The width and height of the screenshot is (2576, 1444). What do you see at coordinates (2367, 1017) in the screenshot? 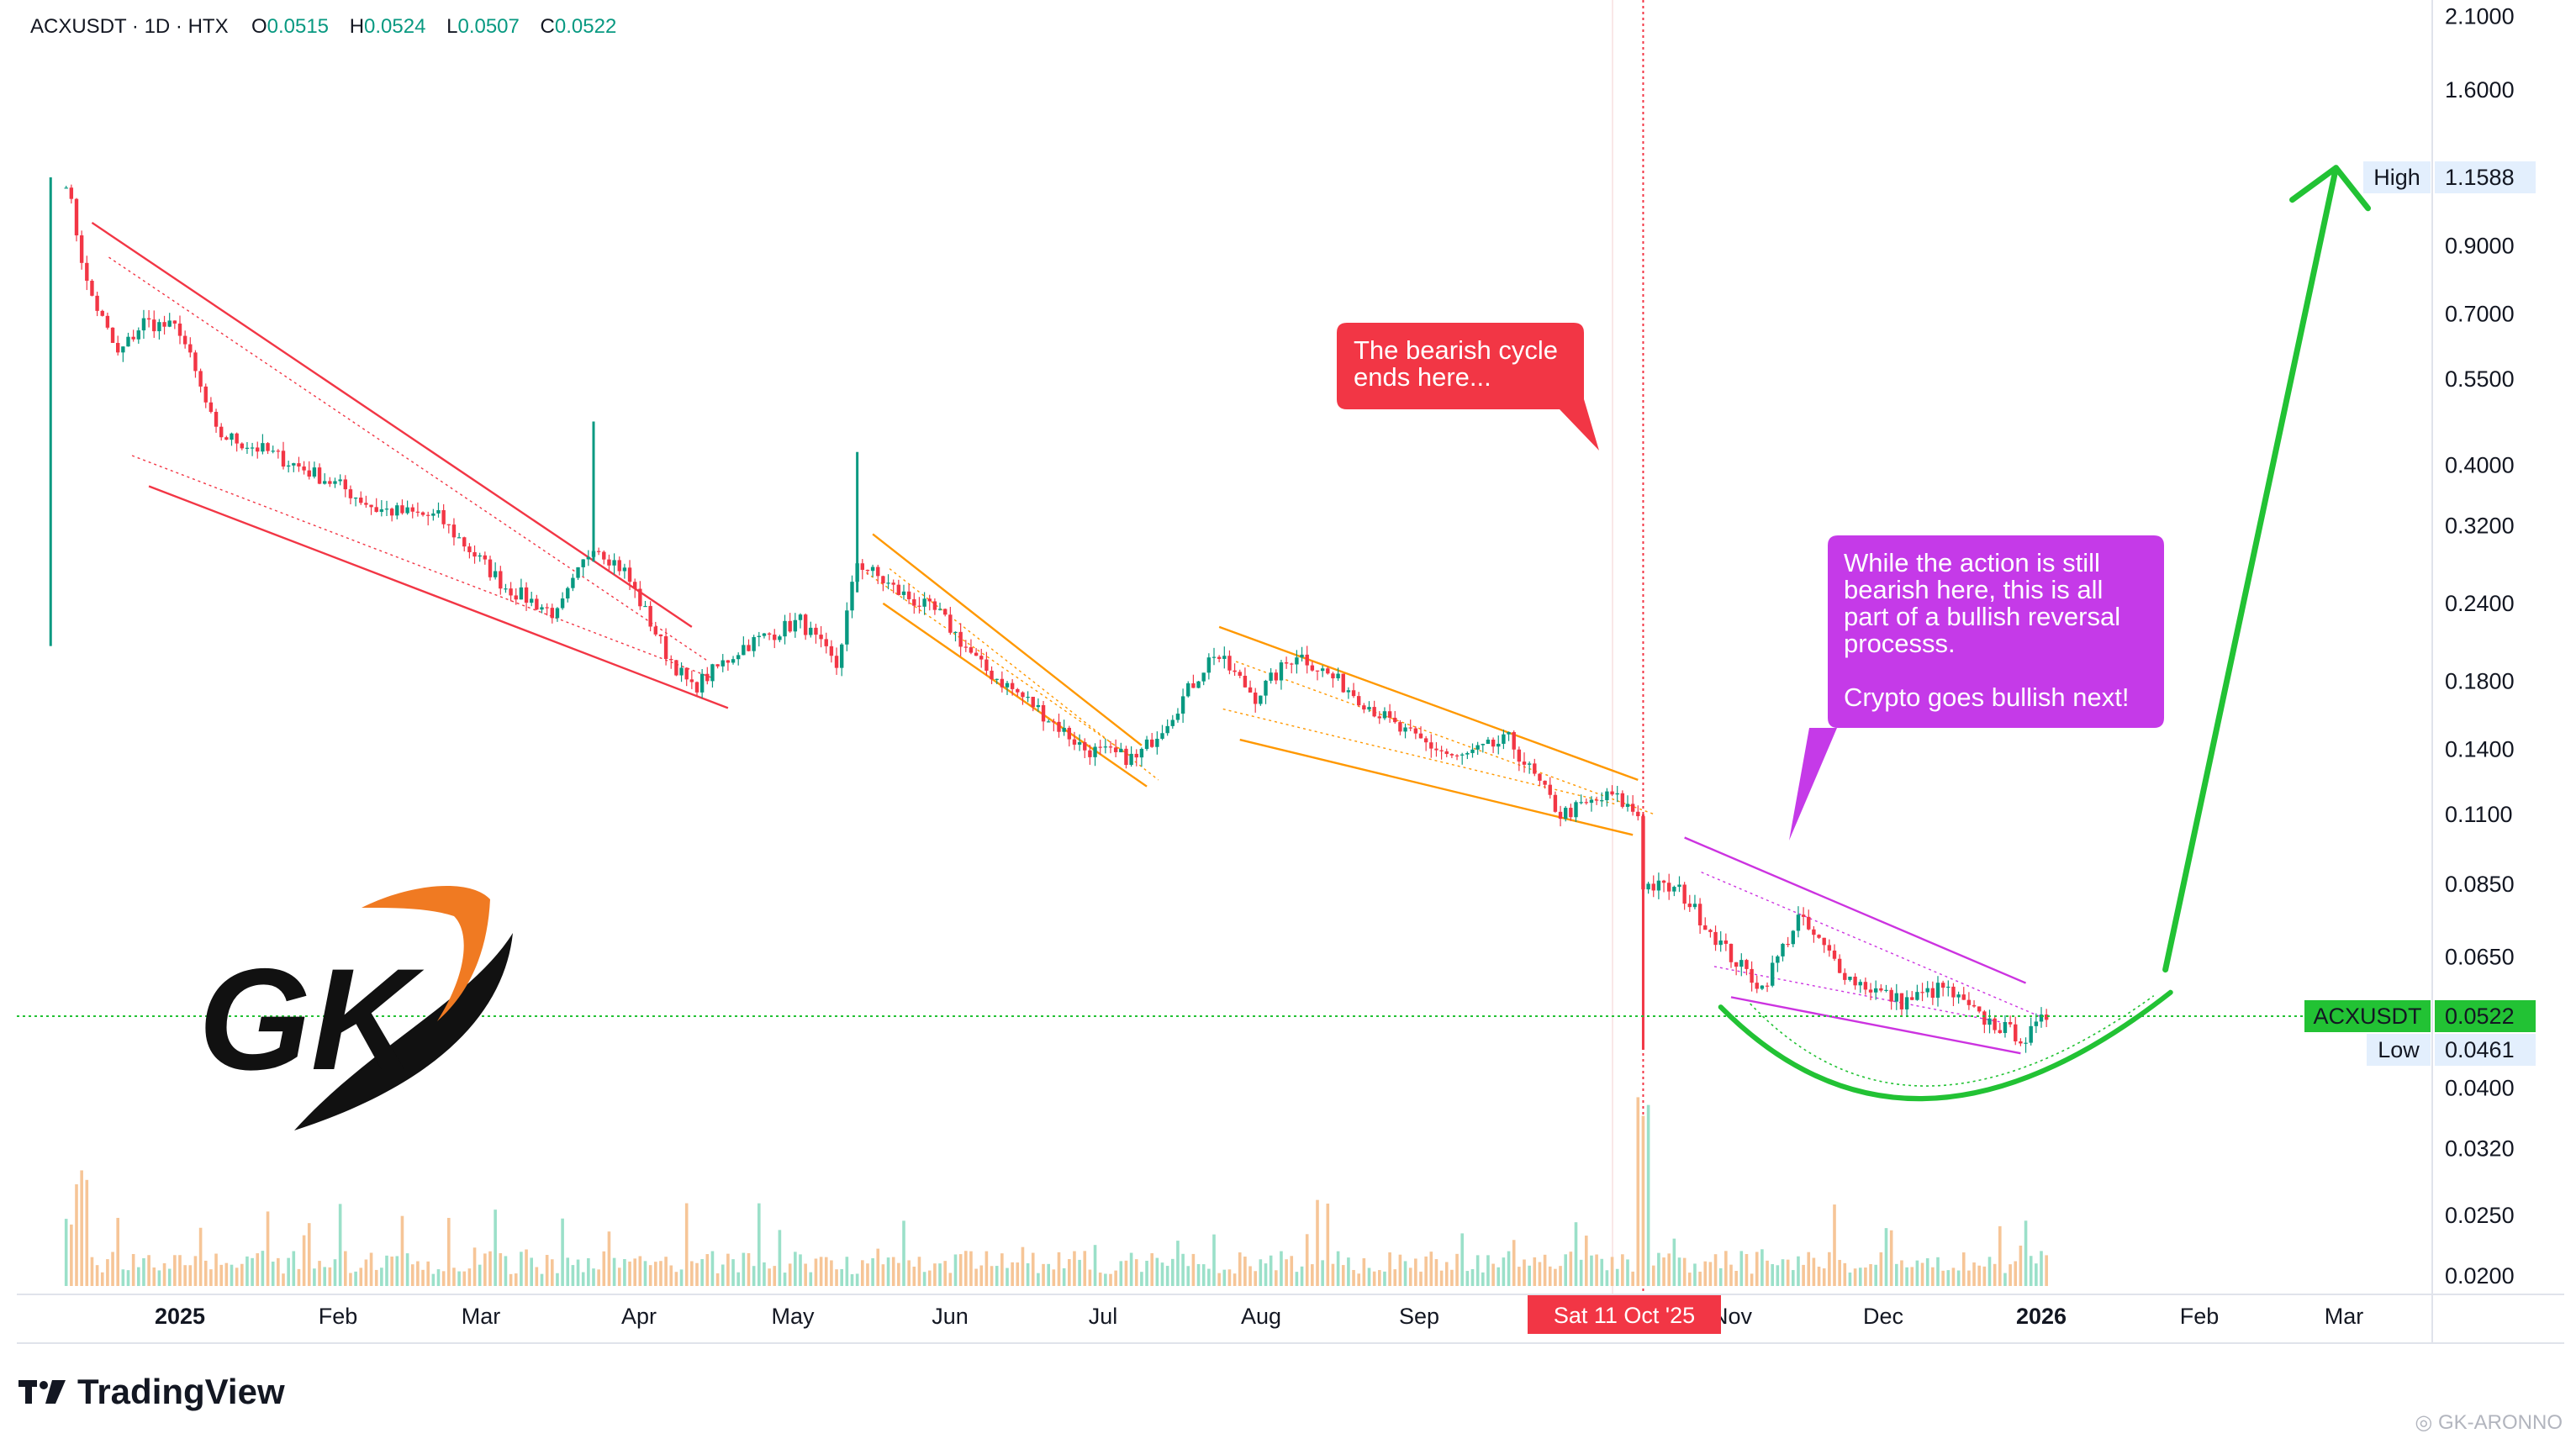
I see `price-label-name: ACXUSDT` at bounding box center [2367, 1017].